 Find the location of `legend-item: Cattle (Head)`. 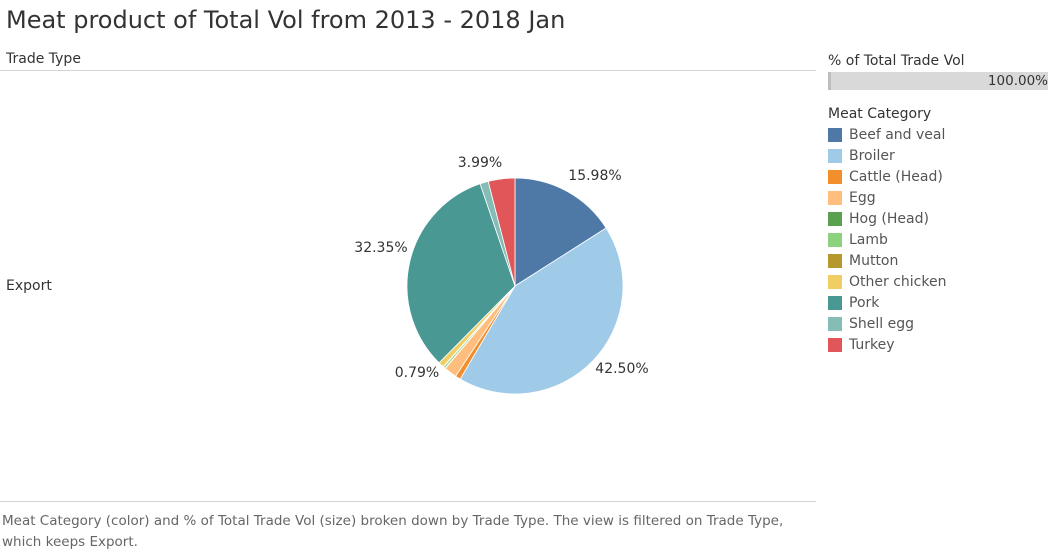

legend-item: Cattle (Head) is located at coordinates (887, 176).